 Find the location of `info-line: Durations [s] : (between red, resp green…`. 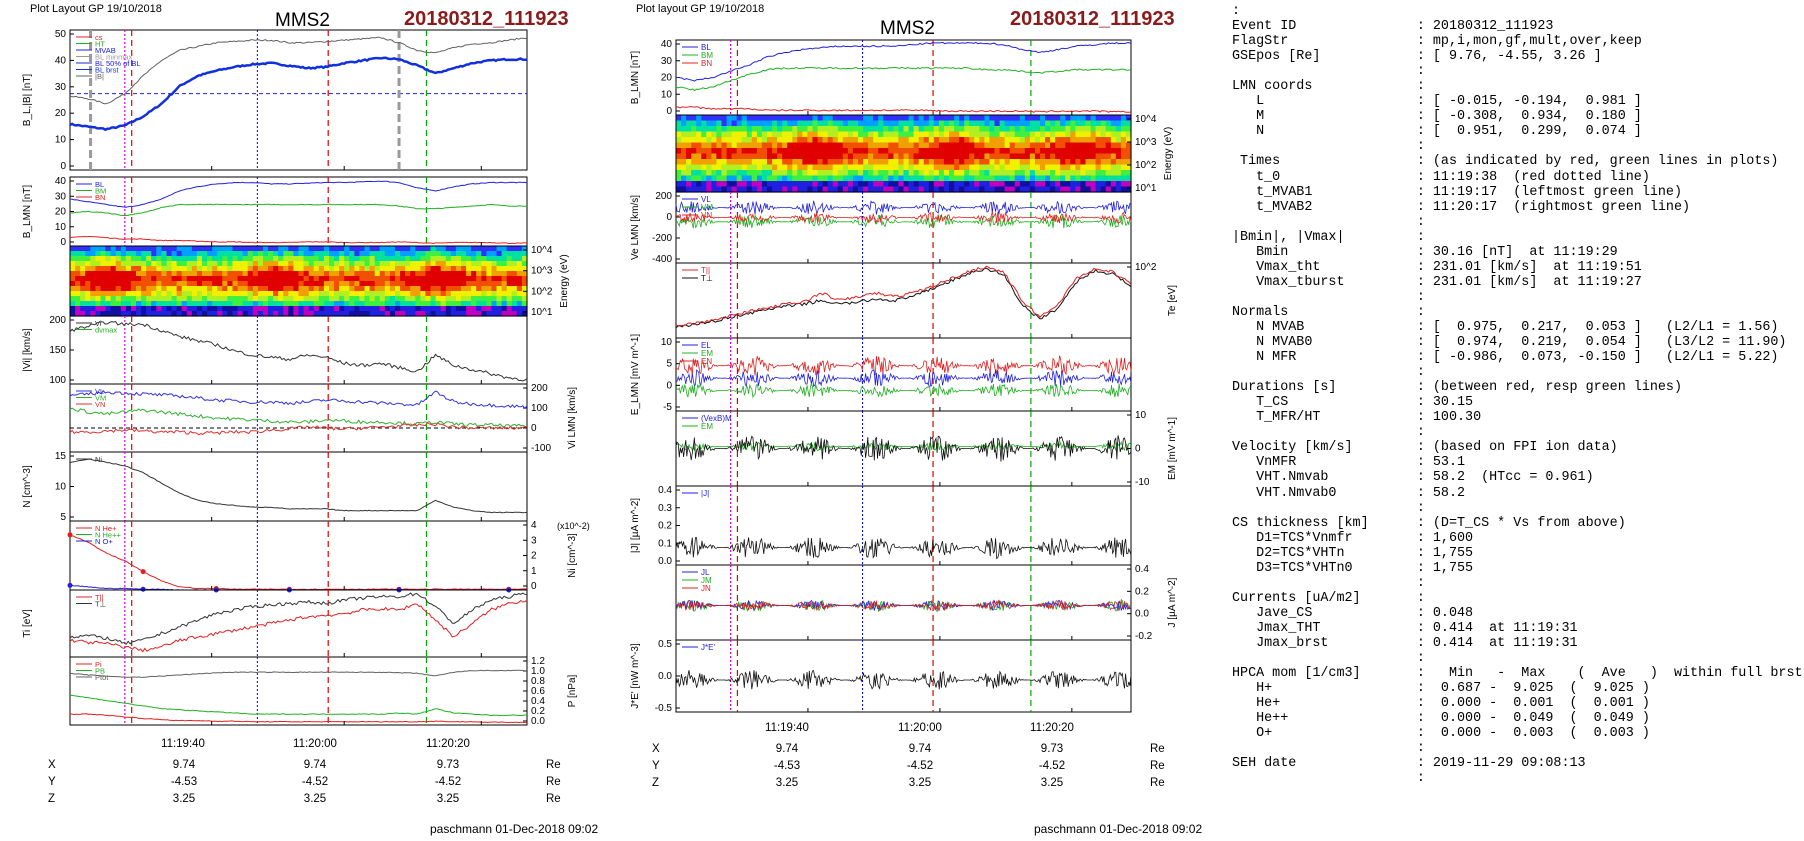

info-line: Durations [s] : (between red, resp green… is located at coordinates (1457, 388).